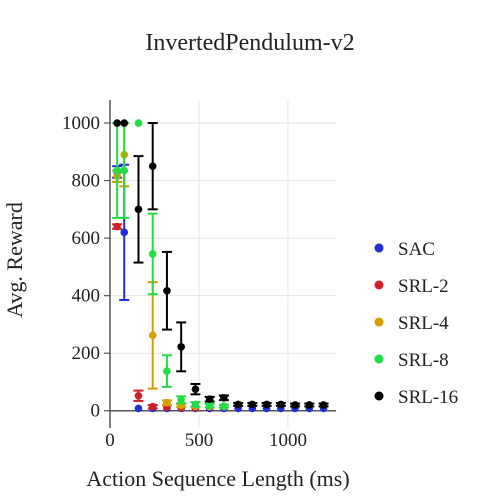 This screenshot has height=500, width=500. I want to click on legend-label: SRL-8, so click(423, 360).